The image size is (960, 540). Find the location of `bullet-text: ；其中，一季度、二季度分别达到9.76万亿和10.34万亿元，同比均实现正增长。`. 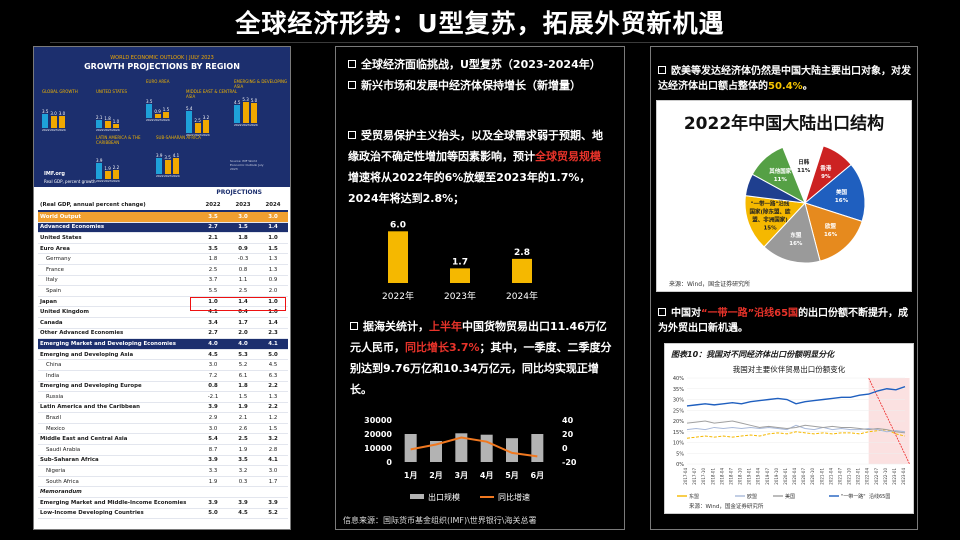

bullet-text: ；其中，一季度、二季度分别达到9.76万亿和10.34万亿元，同比均实现正增长。 is located at coordinates (481, 368).